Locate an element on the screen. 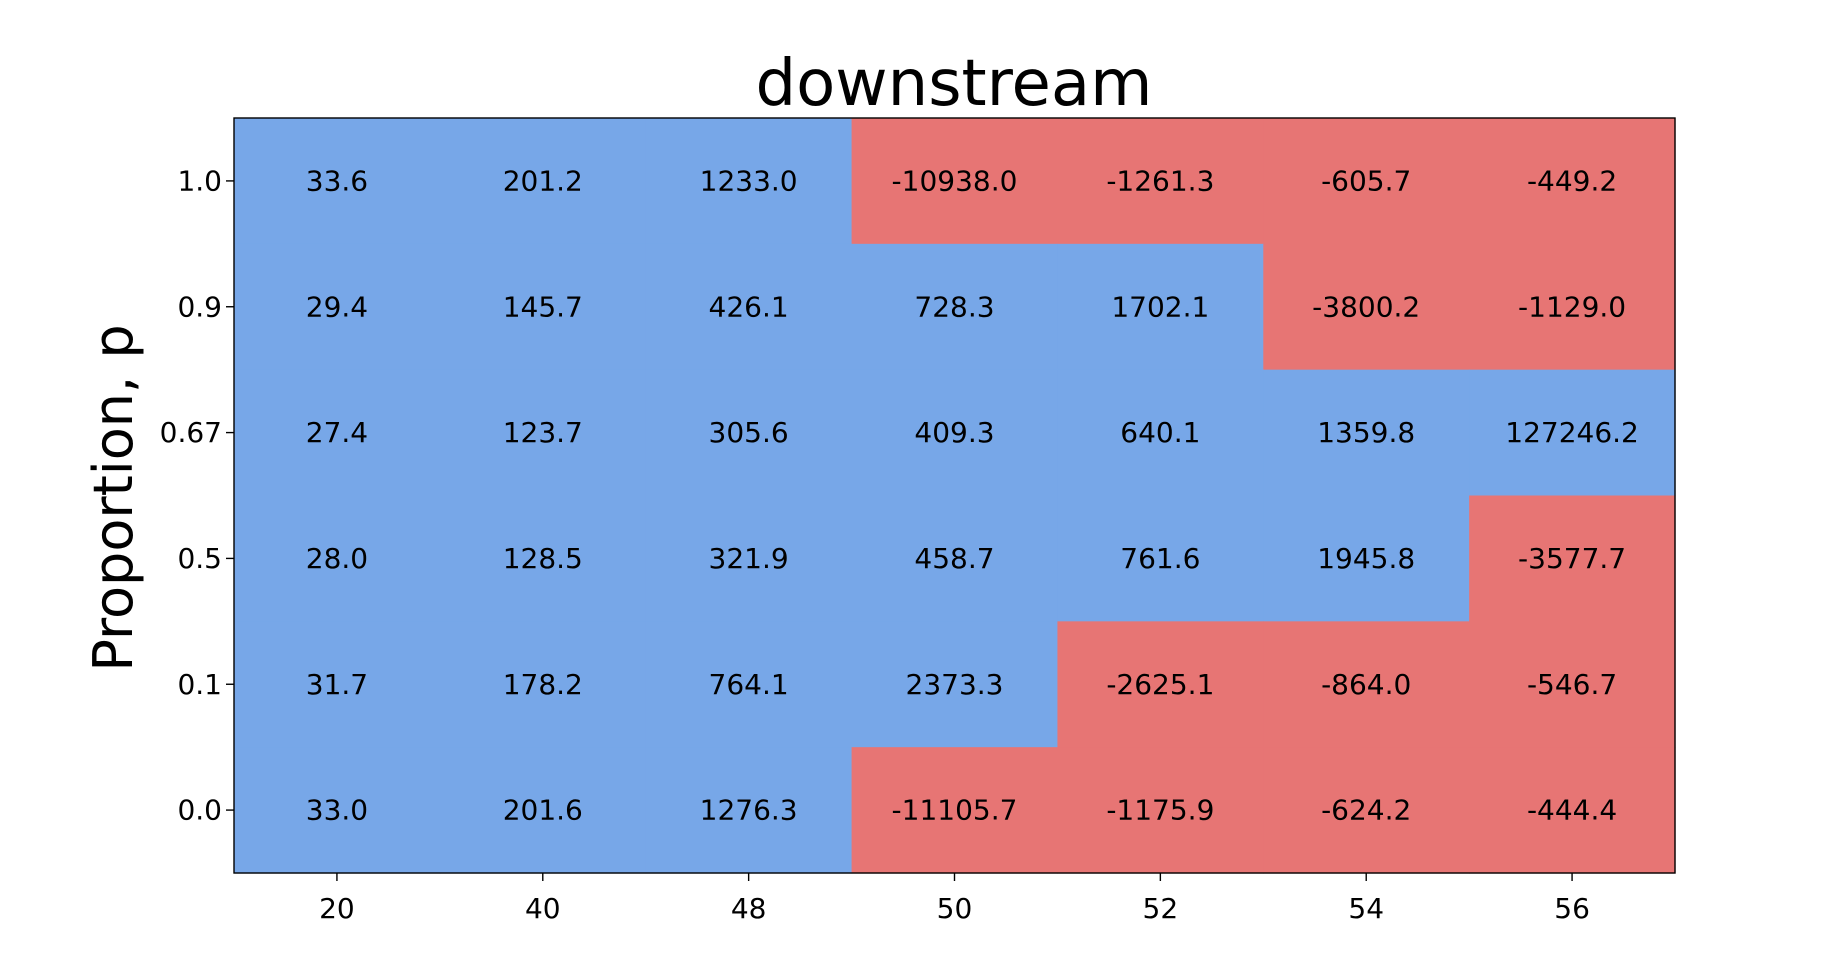 The height and width of the screenshot is (974, 1848). cell-value-label: 27.4 is located at coordinates (337, 432).